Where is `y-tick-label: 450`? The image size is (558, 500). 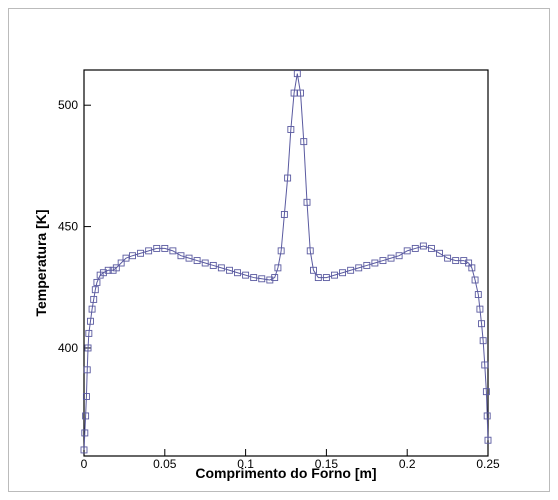
y-tick-label: 450 is located at coordinates (68, 227).